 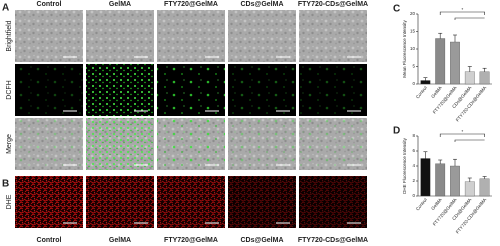 I want to click on column-footer: Control, so click(x=49, y=240).